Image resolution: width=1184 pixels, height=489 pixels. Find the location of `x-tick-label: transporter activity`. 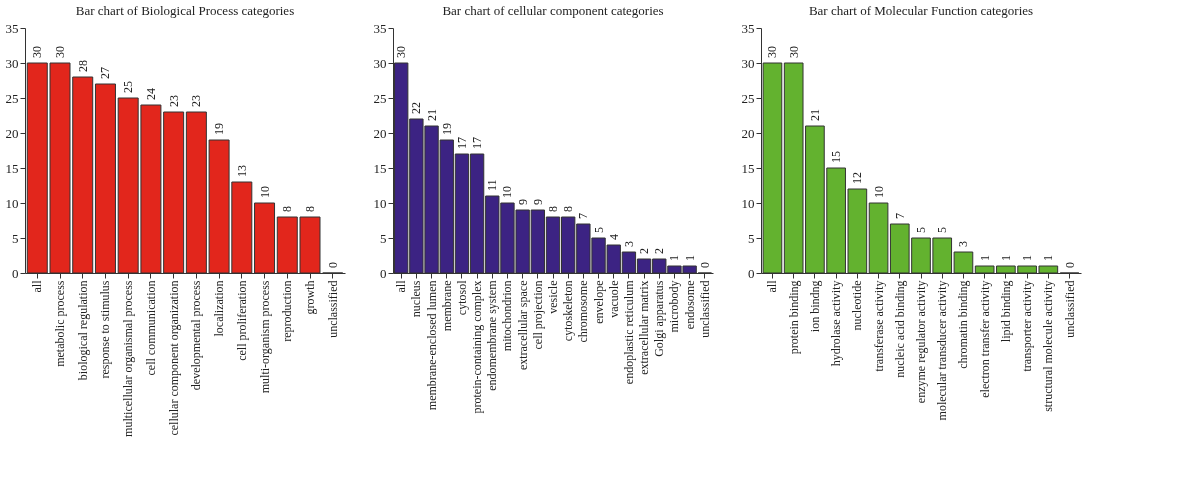

x-tick-label: transporter activity is located at coordinates (1027, 326).